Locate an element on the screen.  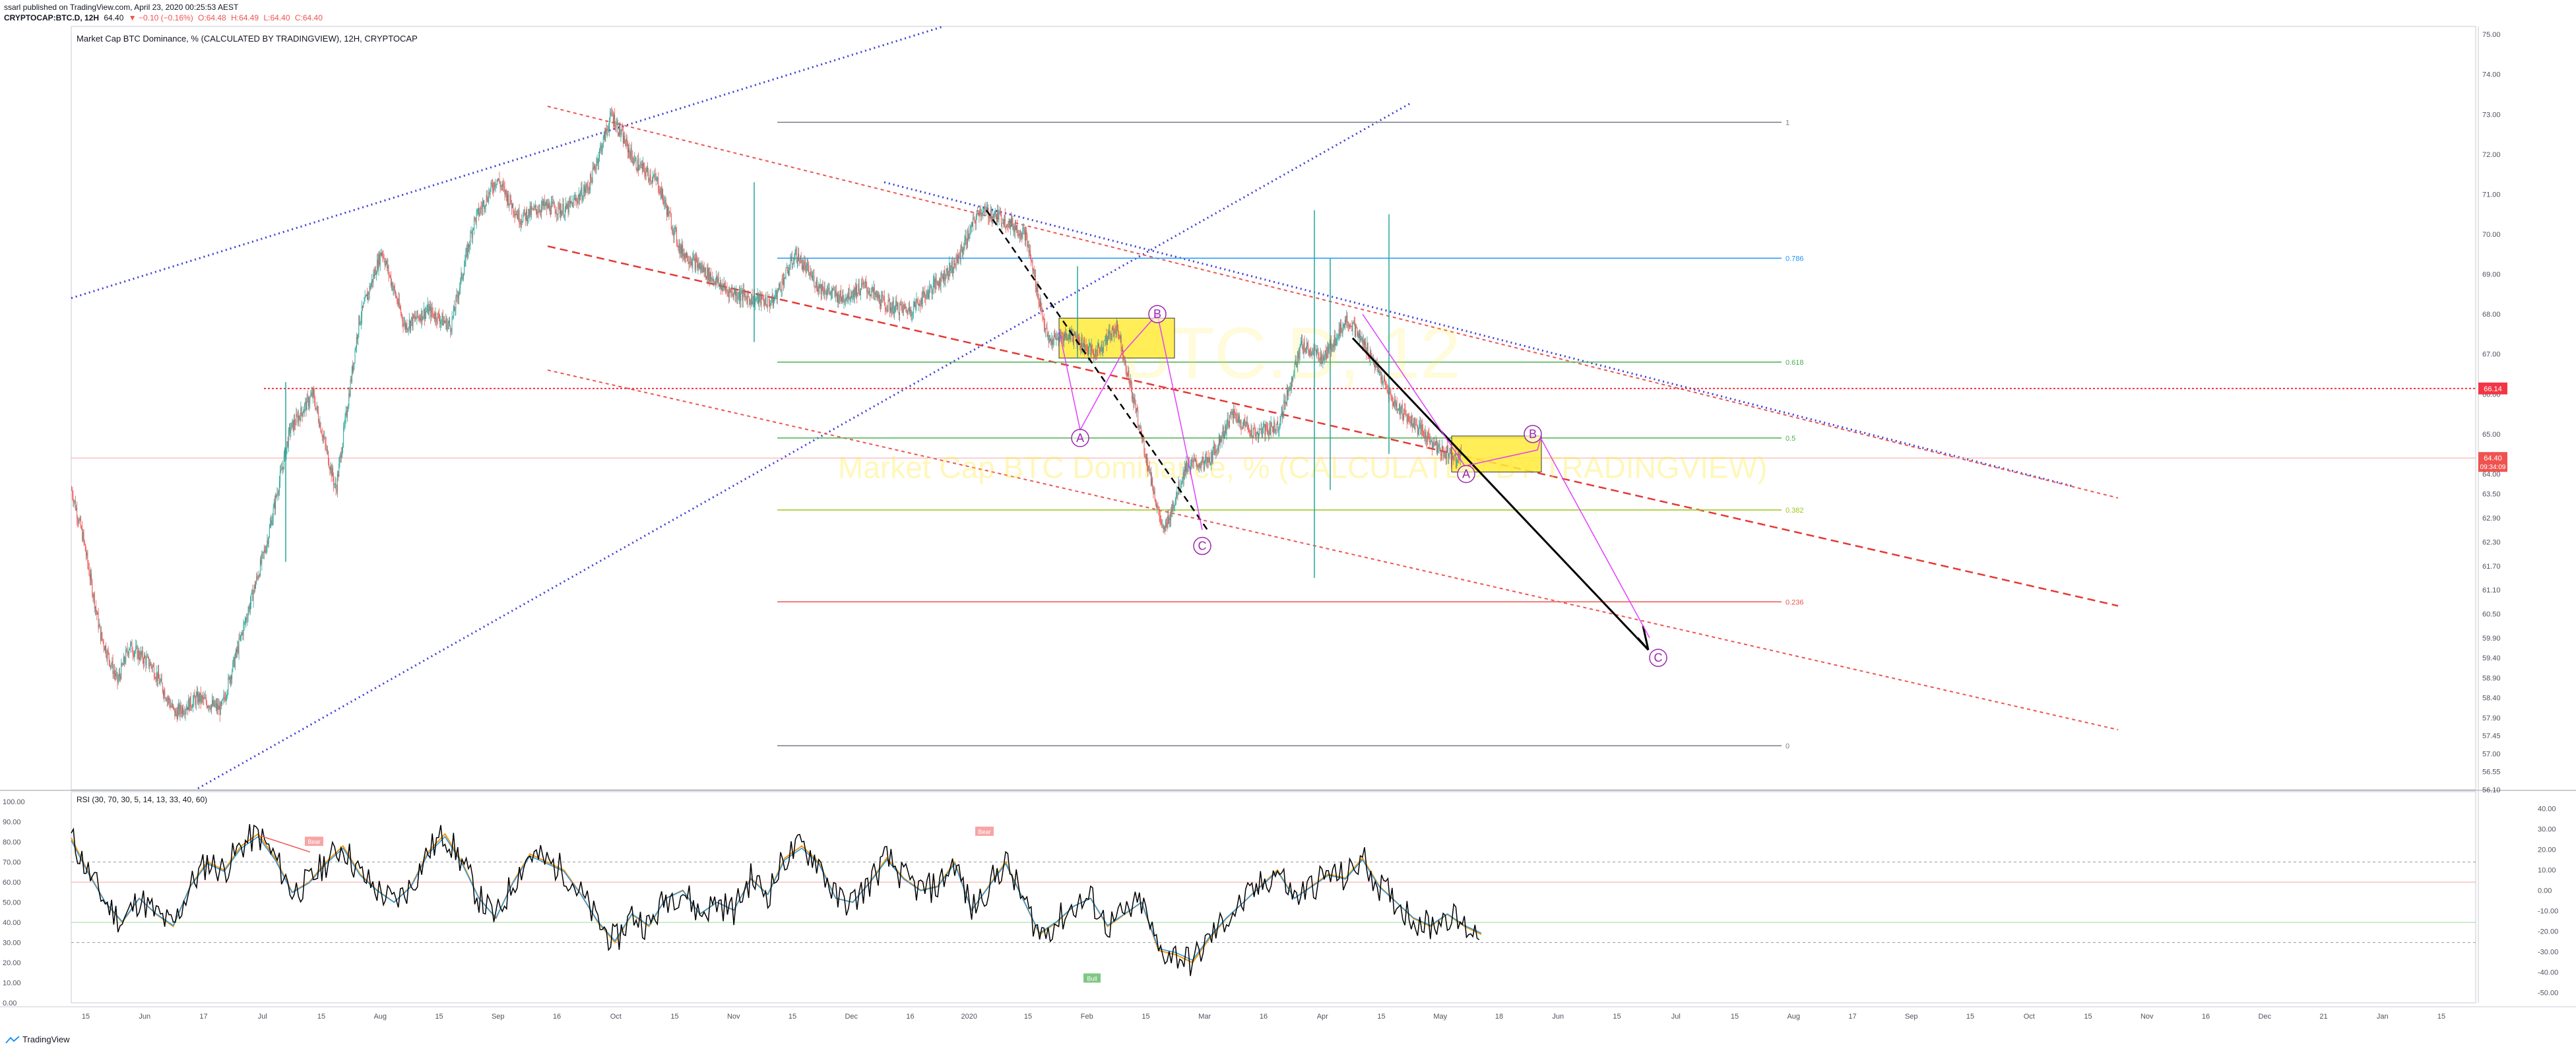
last-price-badge is located at coordinates (2492, 462).